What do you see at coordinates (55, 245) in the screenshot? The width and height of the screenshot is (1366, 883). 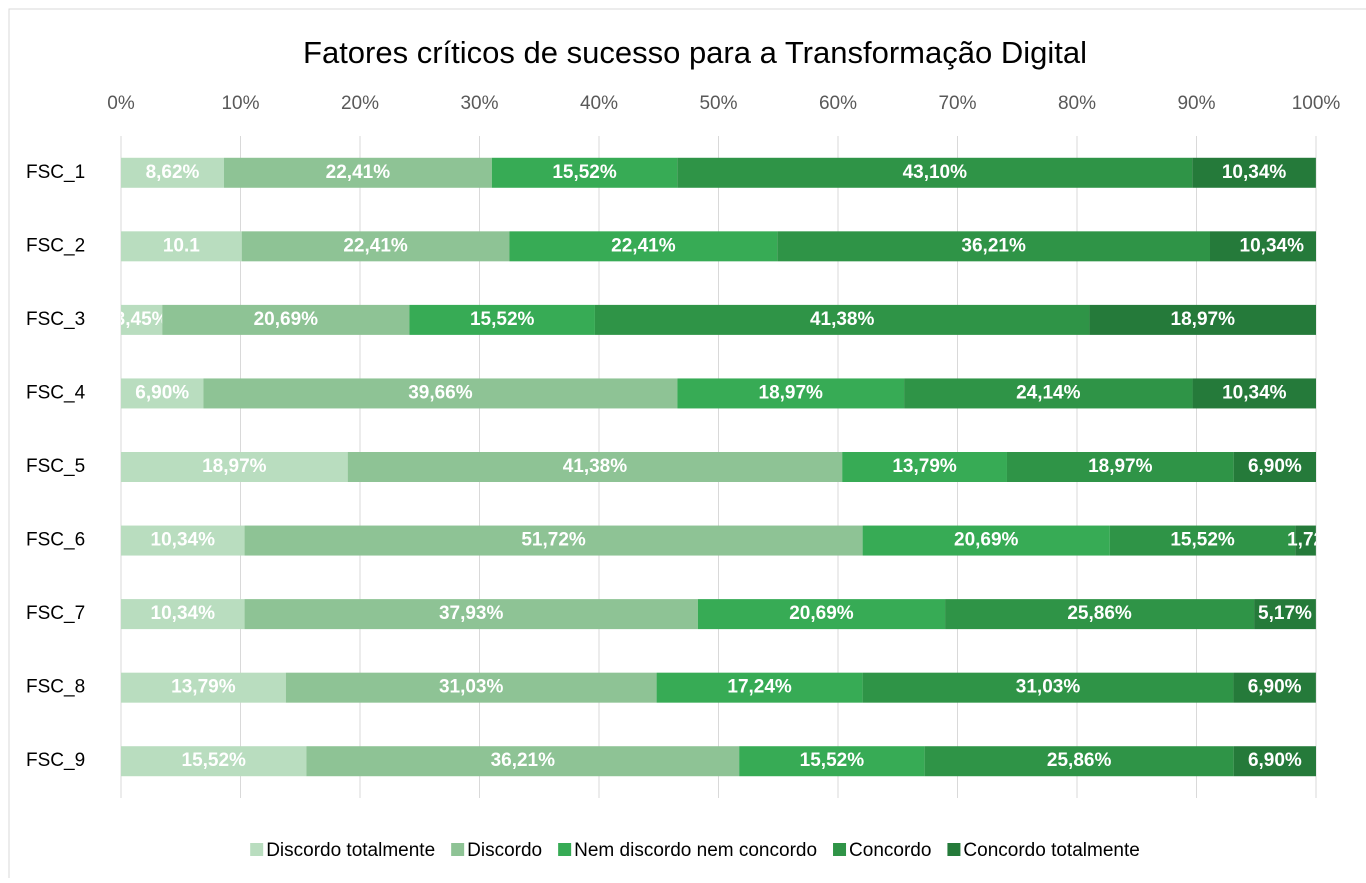 I see `y-tick-label: FSC_2` at bounding box center [55, 245].